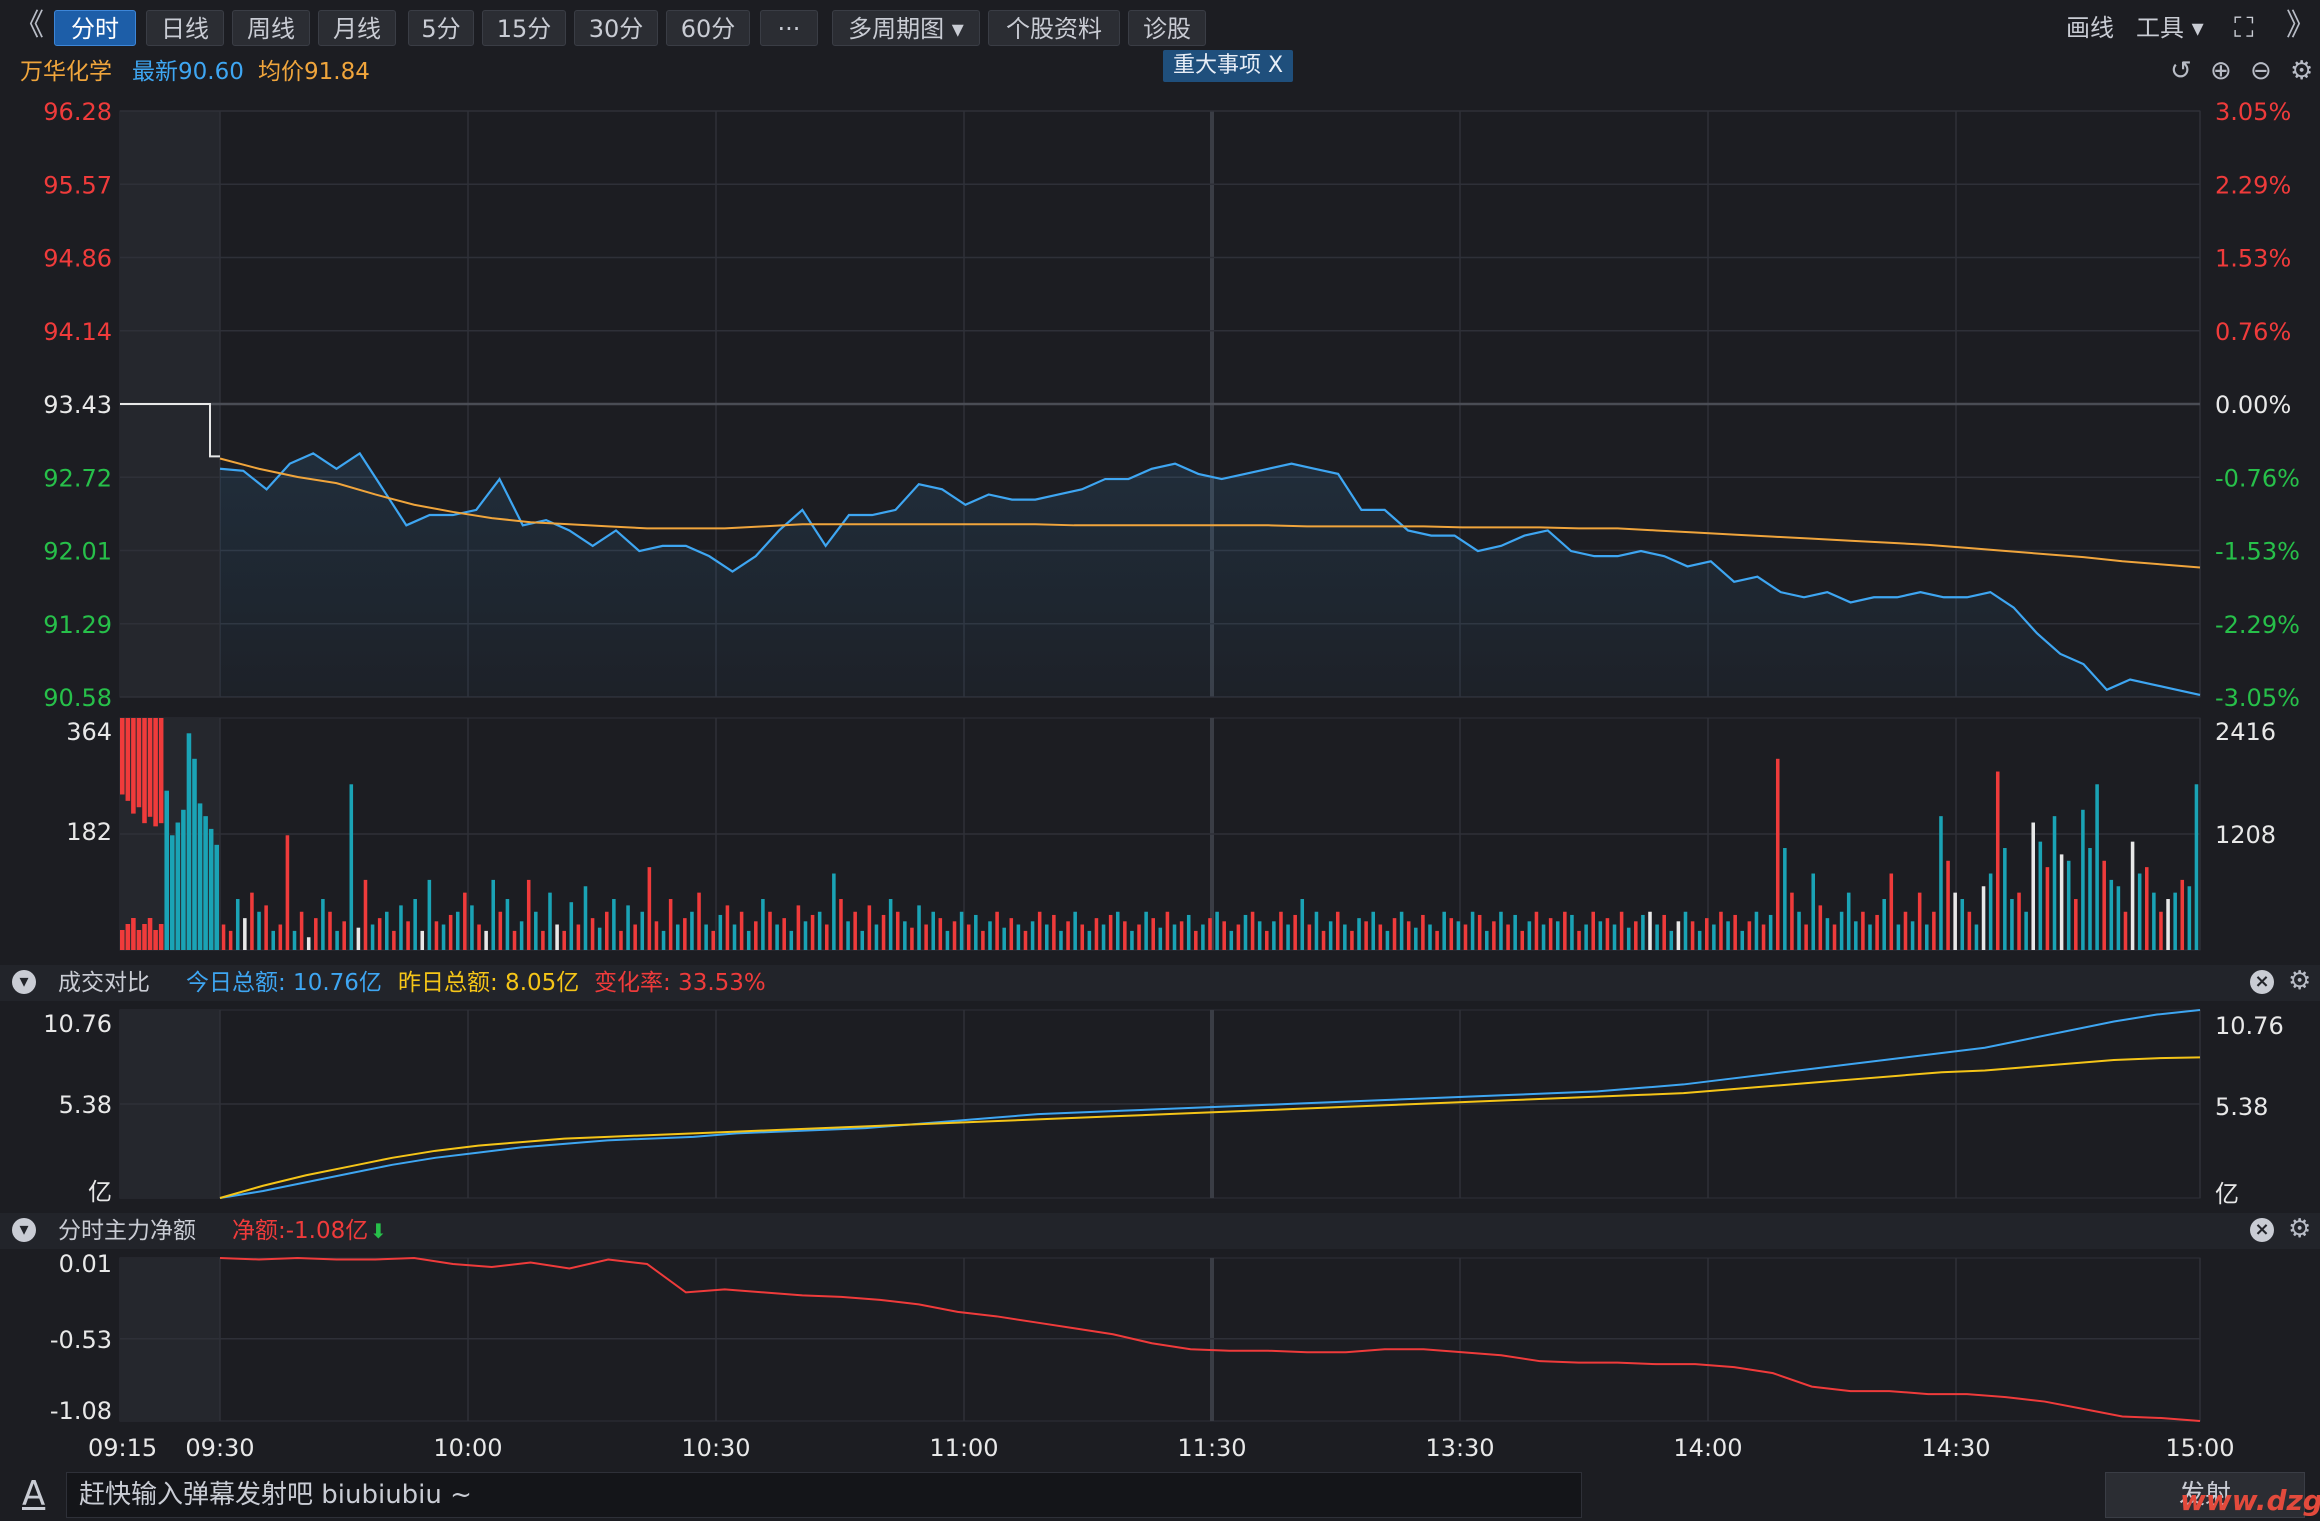 Image resolution: width=2320 pixels, height=1521 pixels. Describe the element at coordinates (789, 28) in the screenshot. I see `period-tab-8: ···` at that location.